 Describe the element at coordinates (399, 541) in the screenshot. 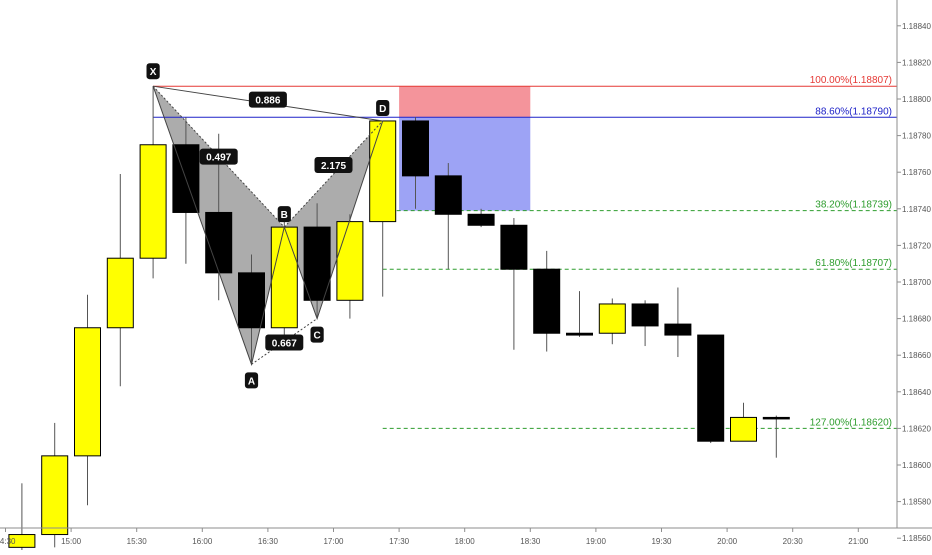

I see `x-tick-label: 17:30` at that location.